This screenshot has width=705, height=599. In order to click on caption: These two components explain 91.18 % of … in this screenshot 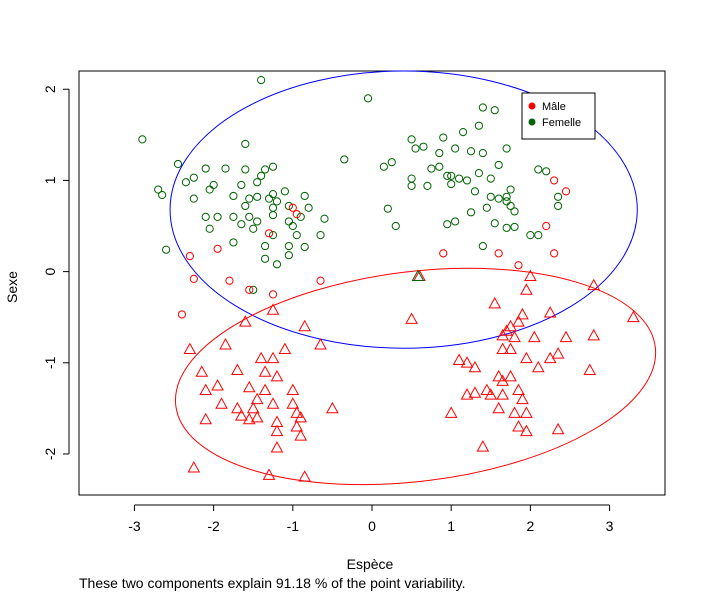, I will do `click(272, 583)`.